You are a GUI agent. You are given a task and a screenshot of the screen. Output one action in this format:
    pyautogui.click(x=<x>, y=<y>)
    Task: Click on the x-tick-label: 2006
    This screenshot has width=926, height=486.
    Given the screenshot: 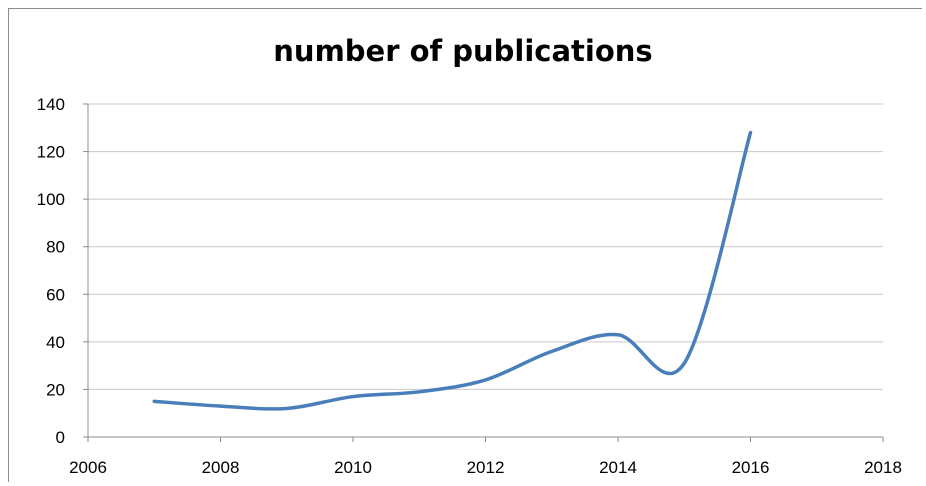 What is the action you would take?
    pyautogui.click(x=88, y=467)
    